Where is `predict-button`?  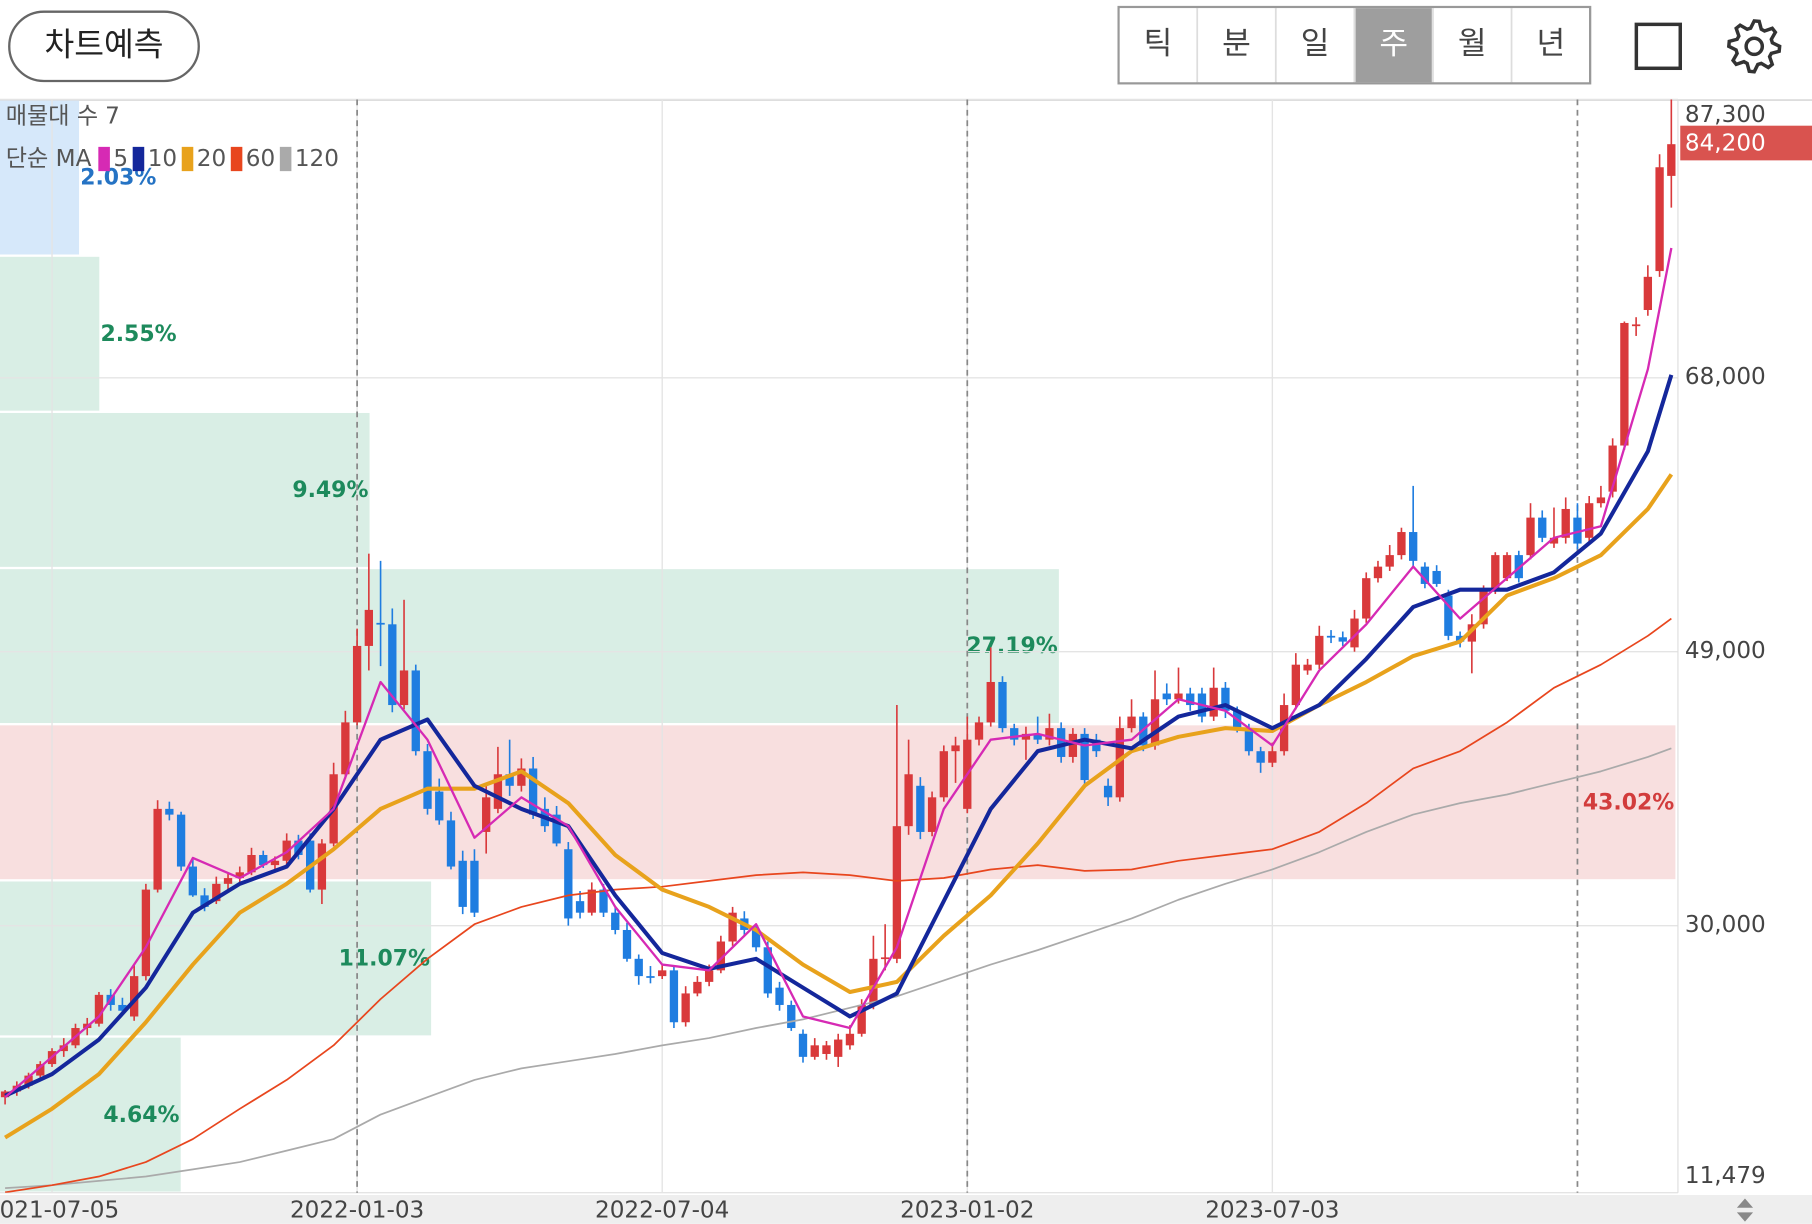
predict-button is located at coordinates (104, 46).